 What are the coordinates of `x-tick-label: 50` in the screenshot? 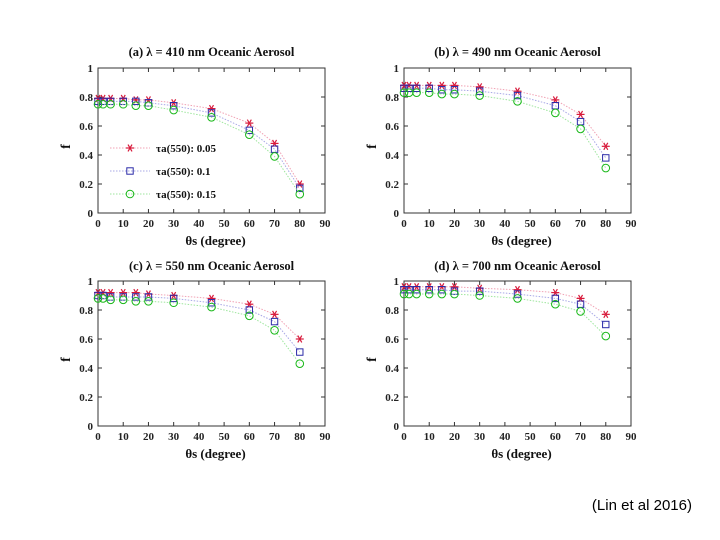 It's located at (225, 224).